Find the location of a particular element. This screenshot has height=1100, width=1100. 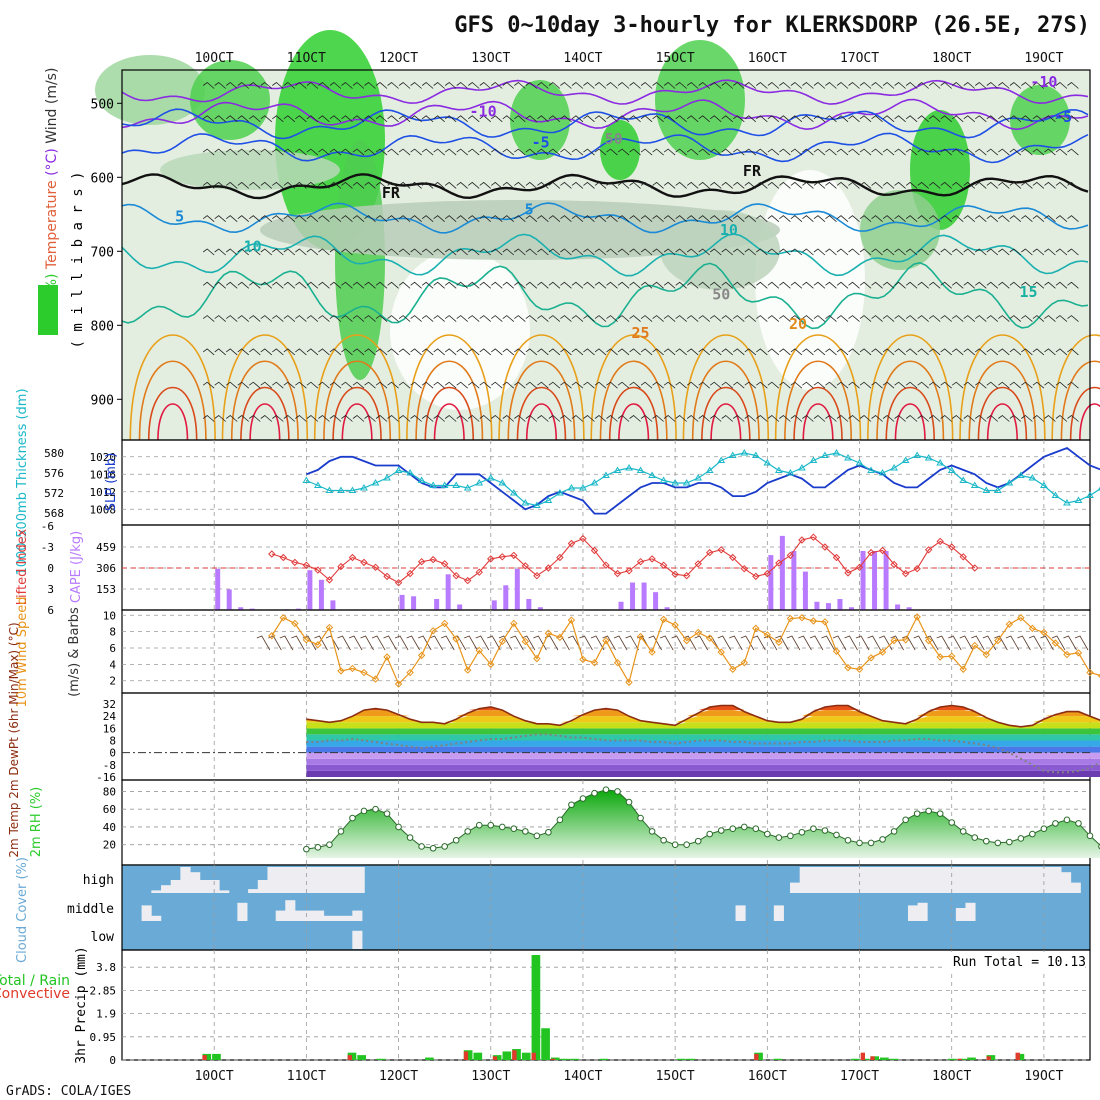

x-tick-label-bottom: 14OCT is located at coordinates (582, 1076).